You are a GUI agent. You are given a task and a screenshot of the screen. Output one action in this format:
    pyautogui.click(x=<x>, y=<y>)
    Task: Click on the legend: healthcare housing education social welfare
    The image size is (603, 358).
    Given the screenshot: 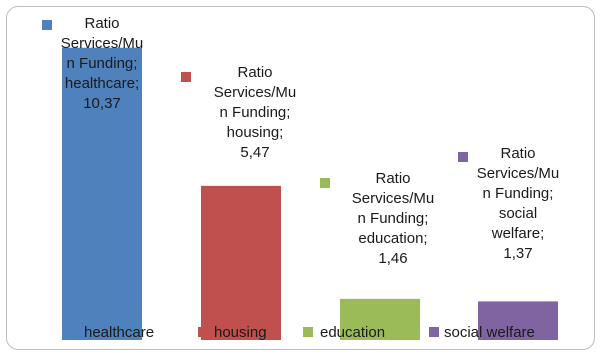 What is the action you would take?
    pyautogui.click(x=309, y=332)
    